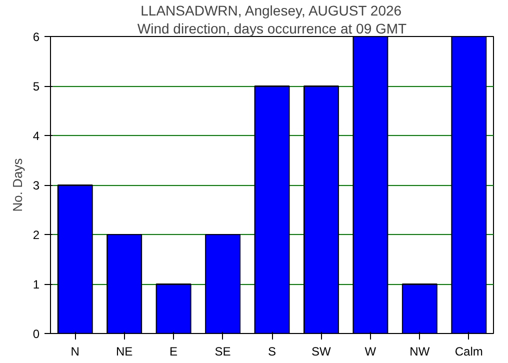 This screenshot has height=363, width=508. Describe the element at coordinates (174, 351) in the screenshot. I see `x-tick-label: E` at that location.